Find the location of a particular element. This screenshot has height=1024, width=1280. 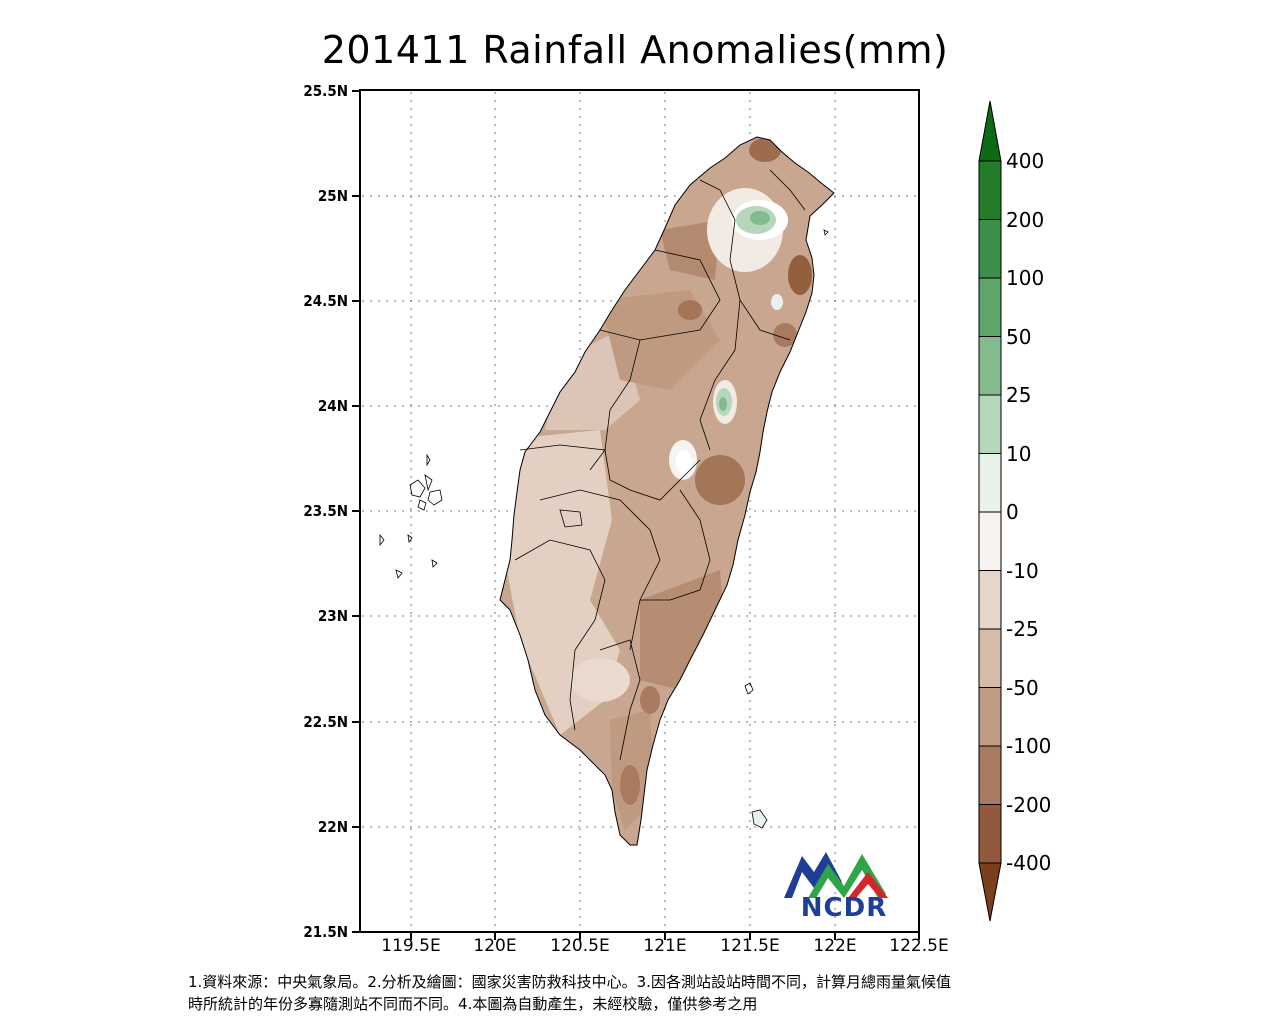

lon-label-121-5e: 121.5E is located at coordinates (750, 946).